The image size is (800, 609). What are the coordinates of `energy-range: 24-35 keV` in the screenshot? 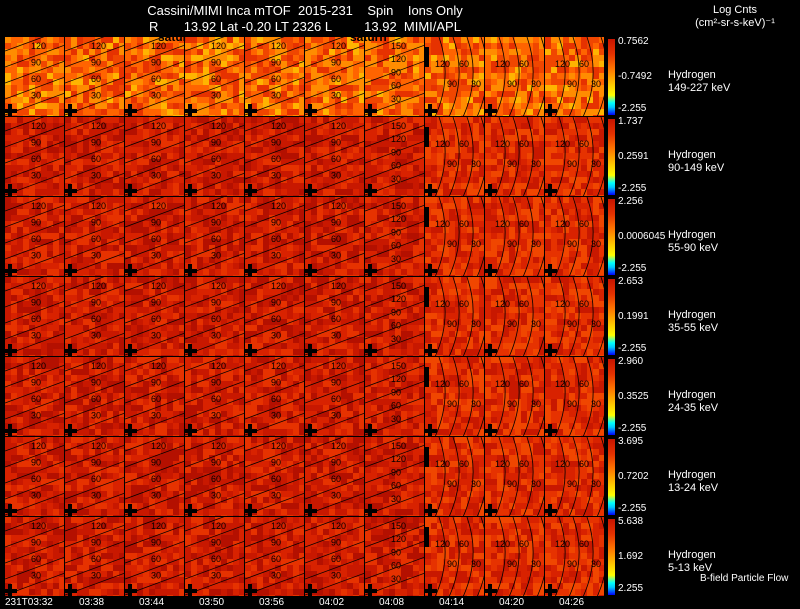 It's located at (693, 408).